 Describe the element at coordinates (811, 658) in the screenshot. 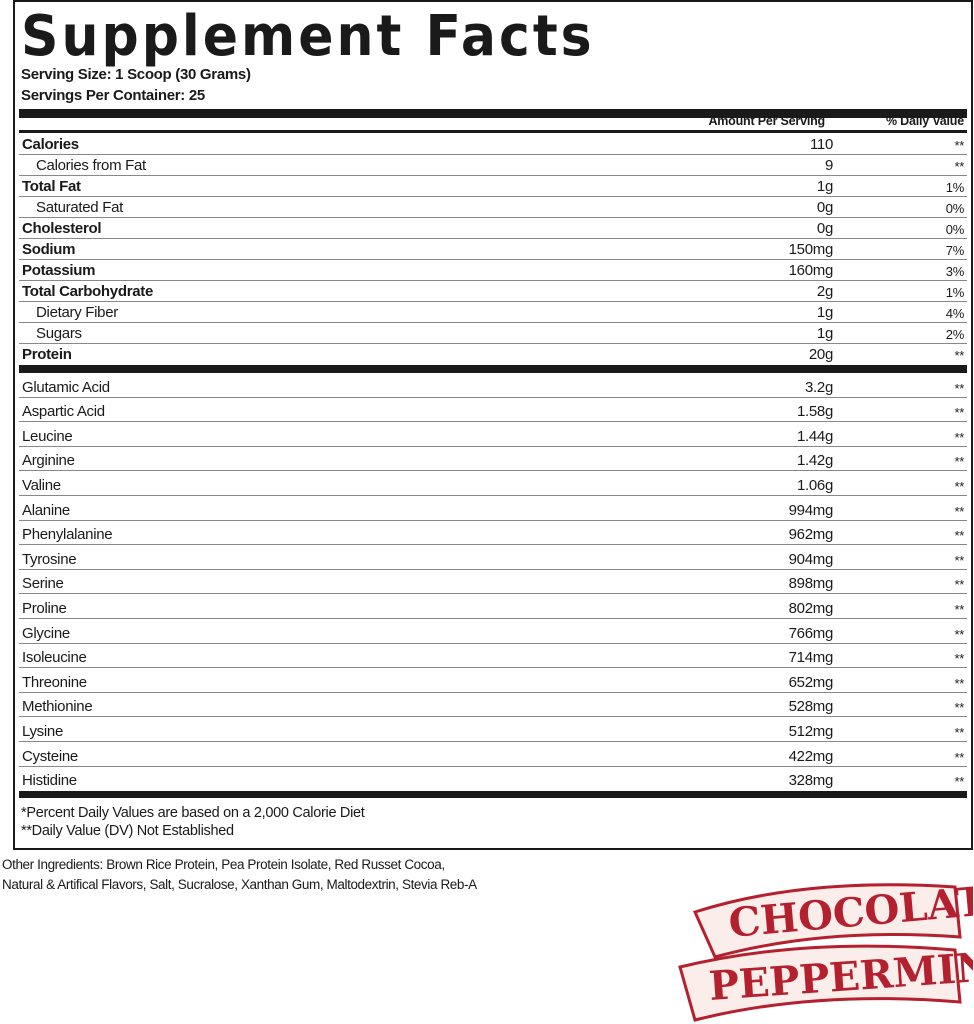

I see `amount-per-serving: 714mg` at that location.